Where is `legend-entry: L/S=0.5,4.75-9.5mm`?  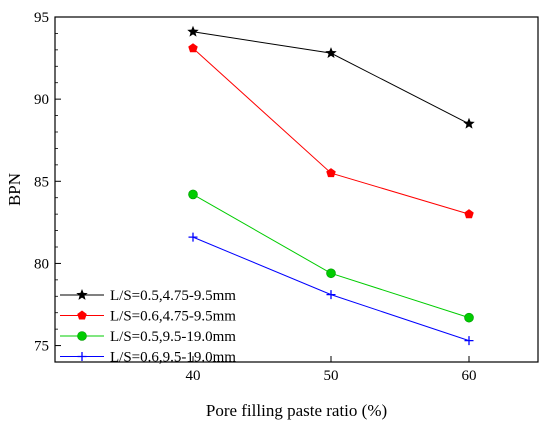 legend-entry: L/S=0.5,4.75-9.5mm is located at coordinates (148, 296).